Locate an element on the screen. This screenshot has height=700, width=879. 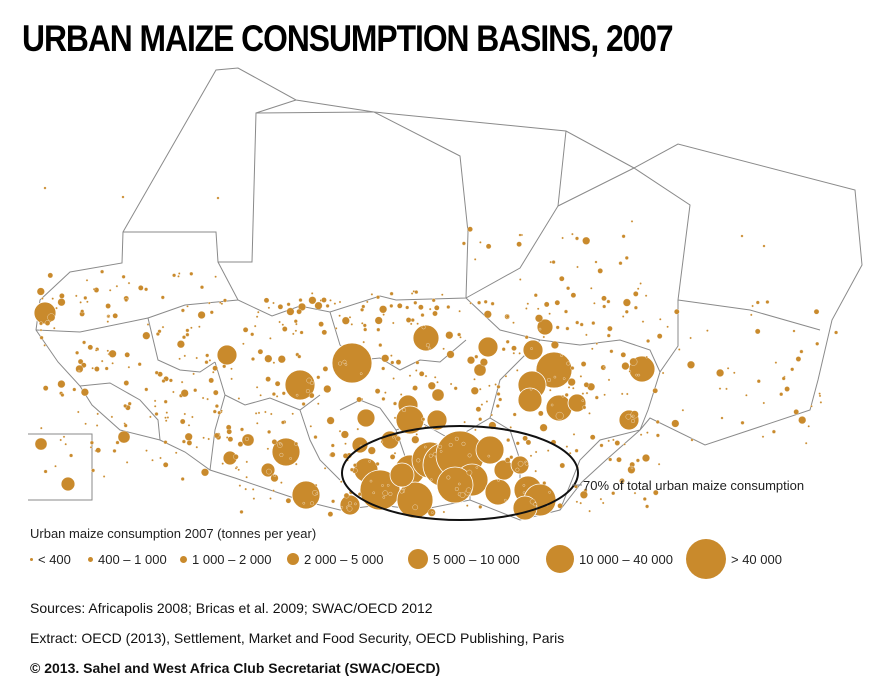
legend-label: 400 – 1 000 is located at coordinates (132, 559).